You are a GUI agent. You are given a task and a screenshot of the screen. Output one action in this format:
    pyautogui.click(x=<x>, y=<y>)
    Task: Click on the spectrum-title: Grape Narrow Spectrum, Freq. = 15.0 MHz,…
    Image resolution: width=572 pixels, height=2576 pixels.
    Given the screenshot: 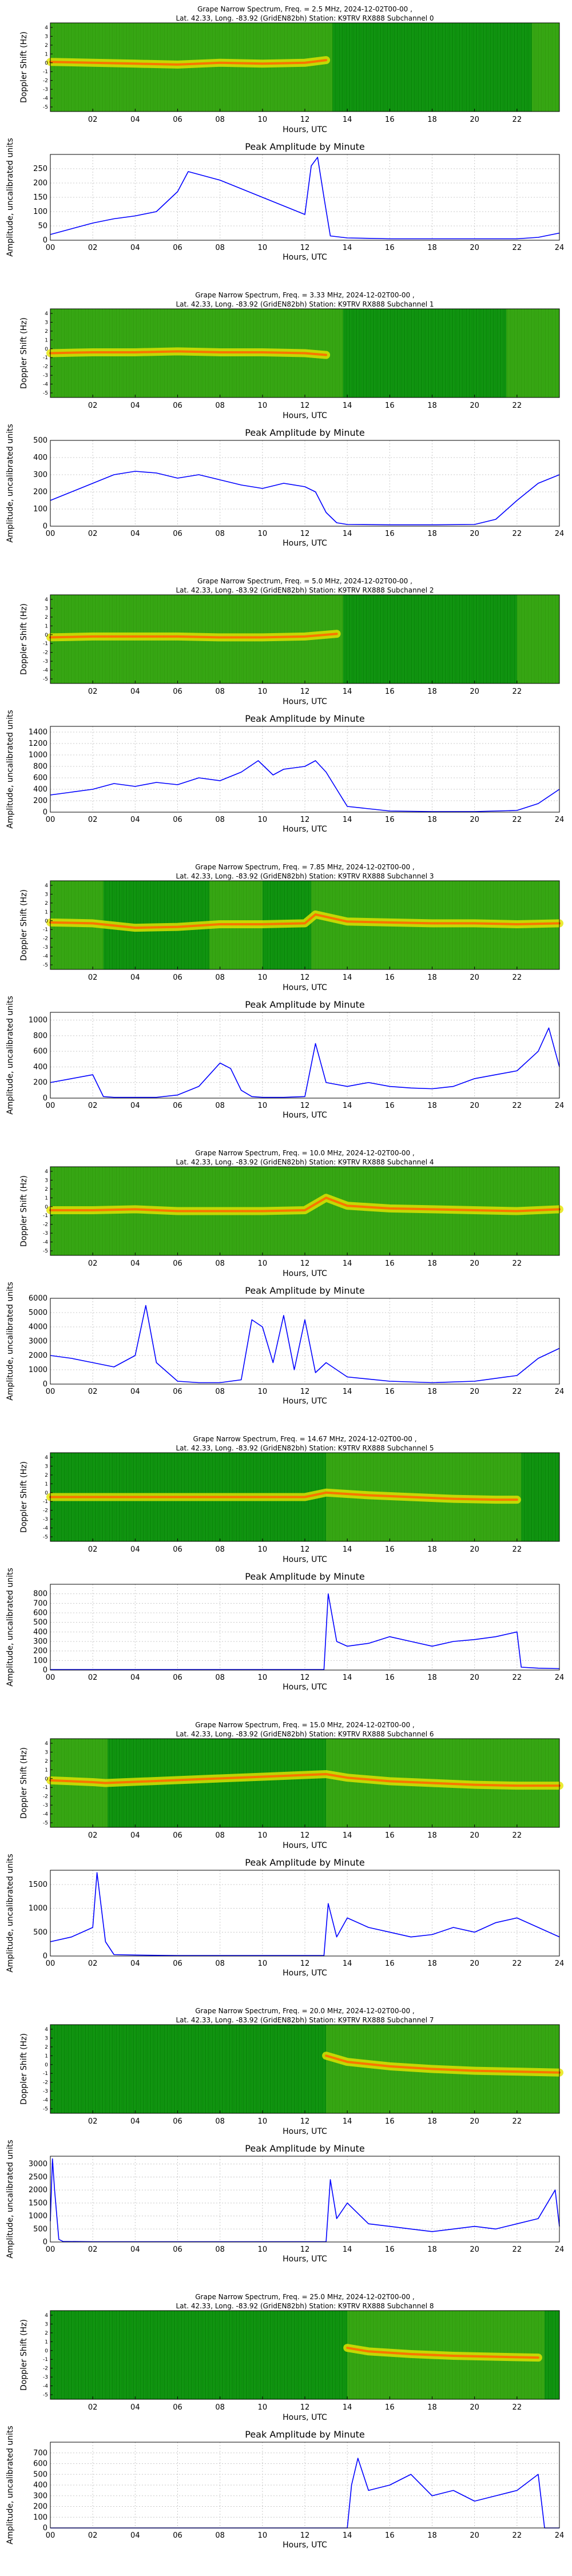 What is the action you would take?
    pyautogui.click(x=304, y=1725)
    